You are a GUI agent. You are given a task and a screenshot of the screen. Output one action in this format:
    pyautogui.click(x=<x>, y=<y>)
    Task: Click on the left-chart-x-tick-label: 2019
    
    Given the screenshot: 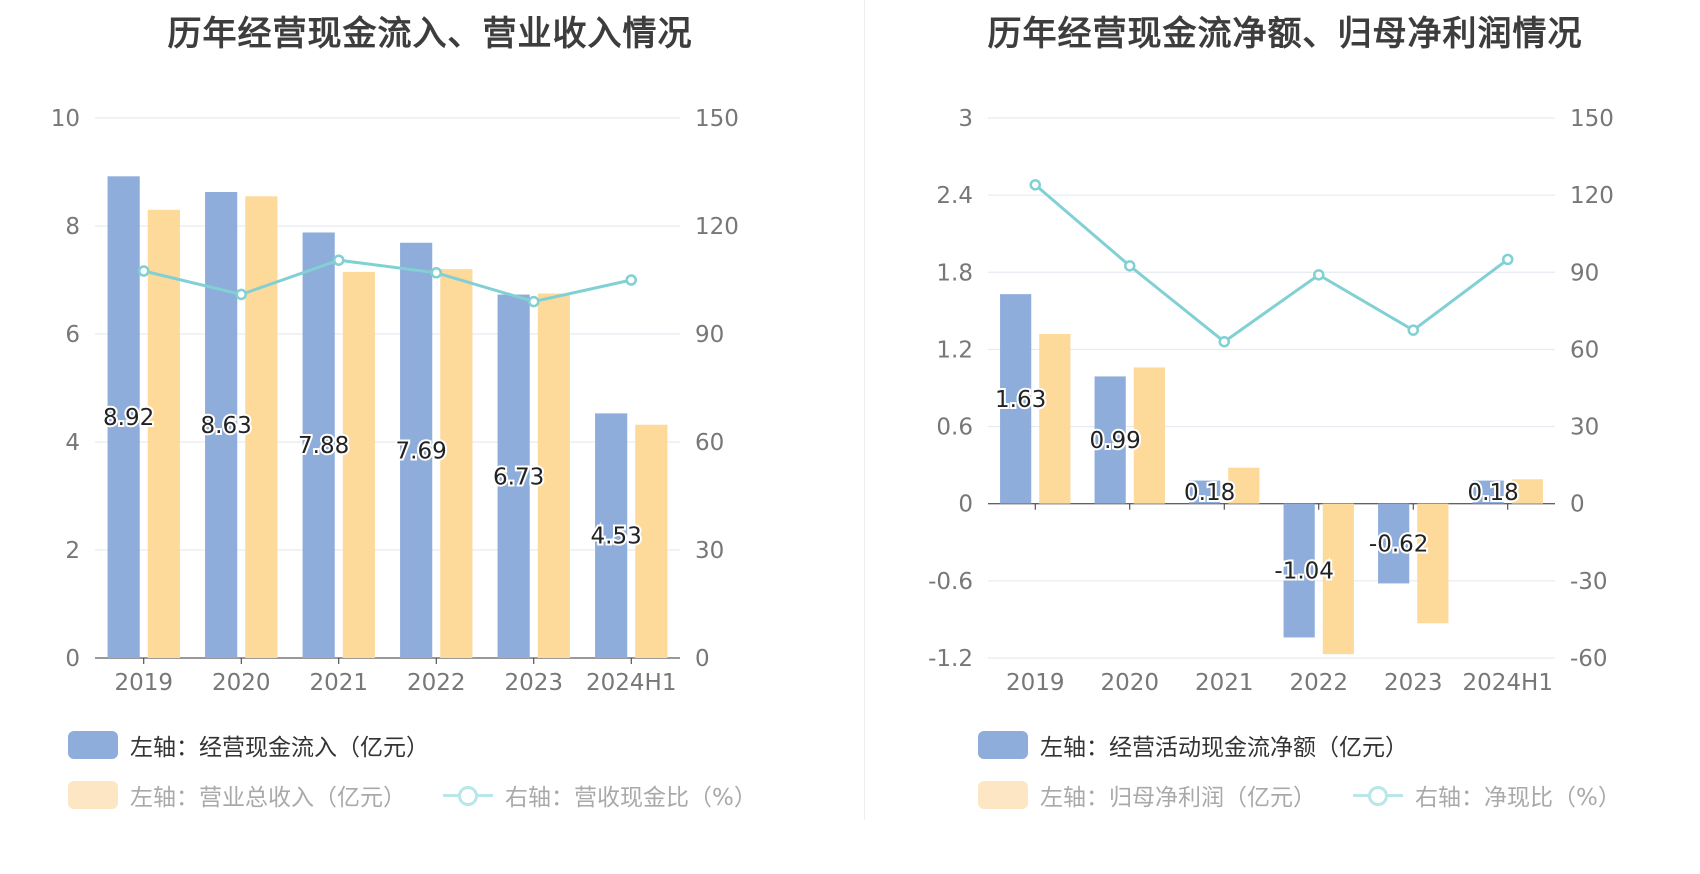 What is the action you would take?
    pyautogui.click(x=143, y=683)
    